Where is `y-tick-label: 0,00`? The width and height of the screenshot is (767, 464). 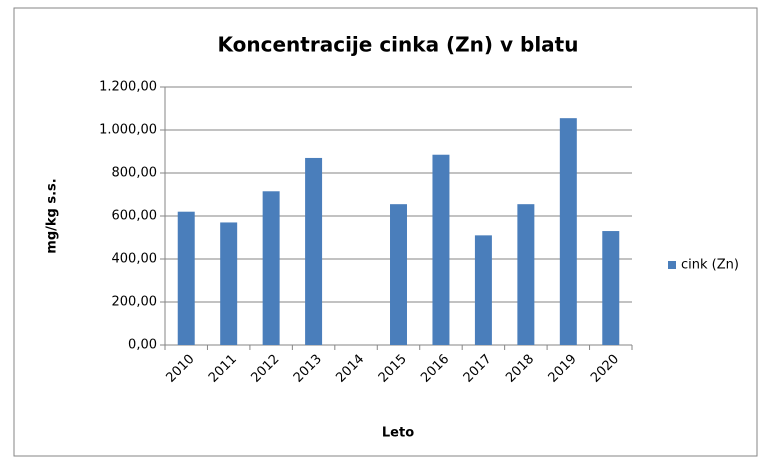
y-tick-label: 0,00 is located at coordinates (142, 345).